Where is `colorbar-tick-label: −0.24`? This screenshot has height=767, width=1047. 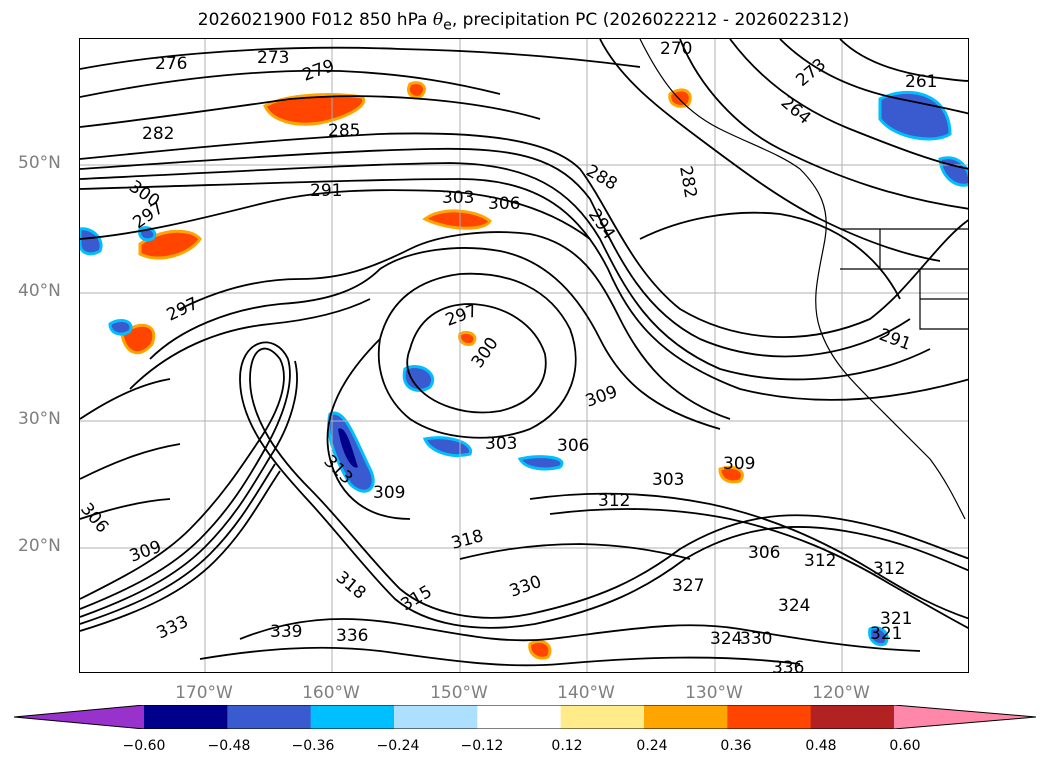
colorbar-tick-label: −0.24 is located at coordinates (398, 746).